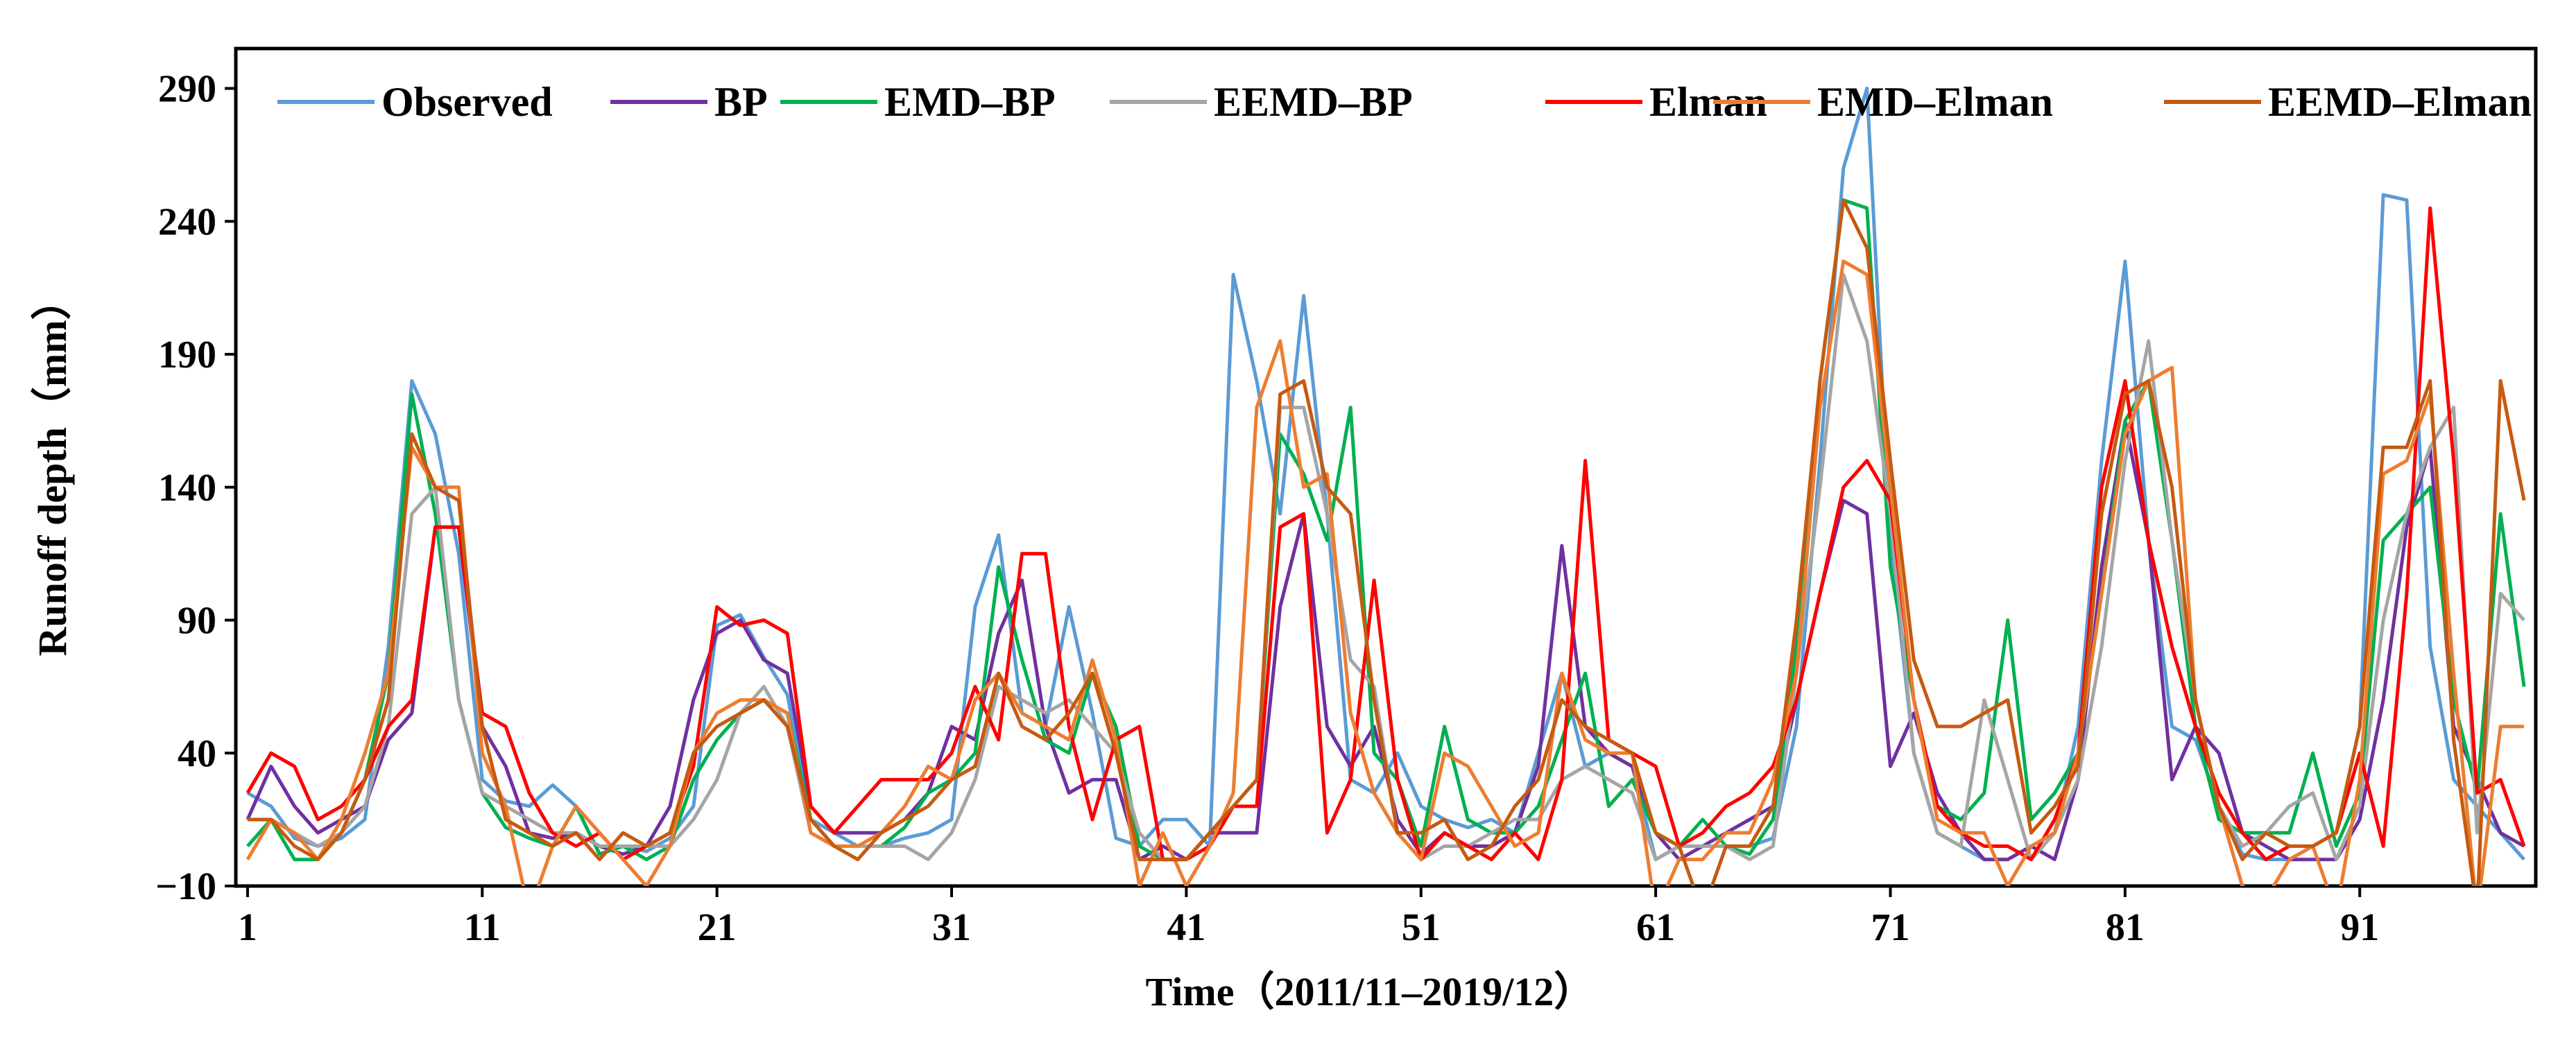 Image resolution: width=2576 pixels, height=1042 pixels. What do you see at coordinates (247, 927) in the screenshot?
I see `x-tick-label: 1` at bounding box center [247, 927].